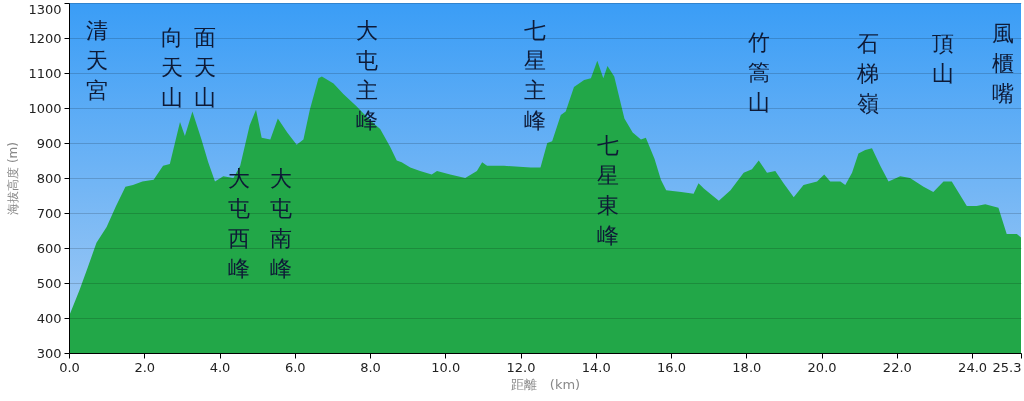 The image size is (1024, 401). What do you see at coordinates (239, 224) in the screenshot?
I see `annotation: 大屯西峰` at bounding box center [239, 224].